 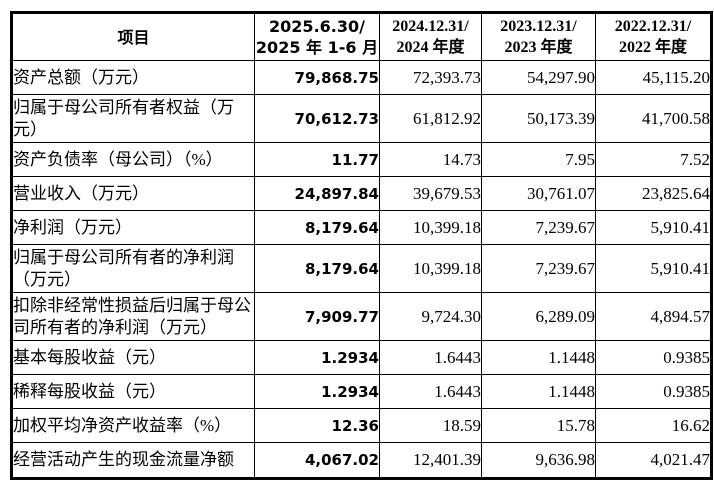 What do you see at coordinates (430, 77) in the screenshot?
I see `cell-value: 72,393.73` at bounding box center [430, 77].